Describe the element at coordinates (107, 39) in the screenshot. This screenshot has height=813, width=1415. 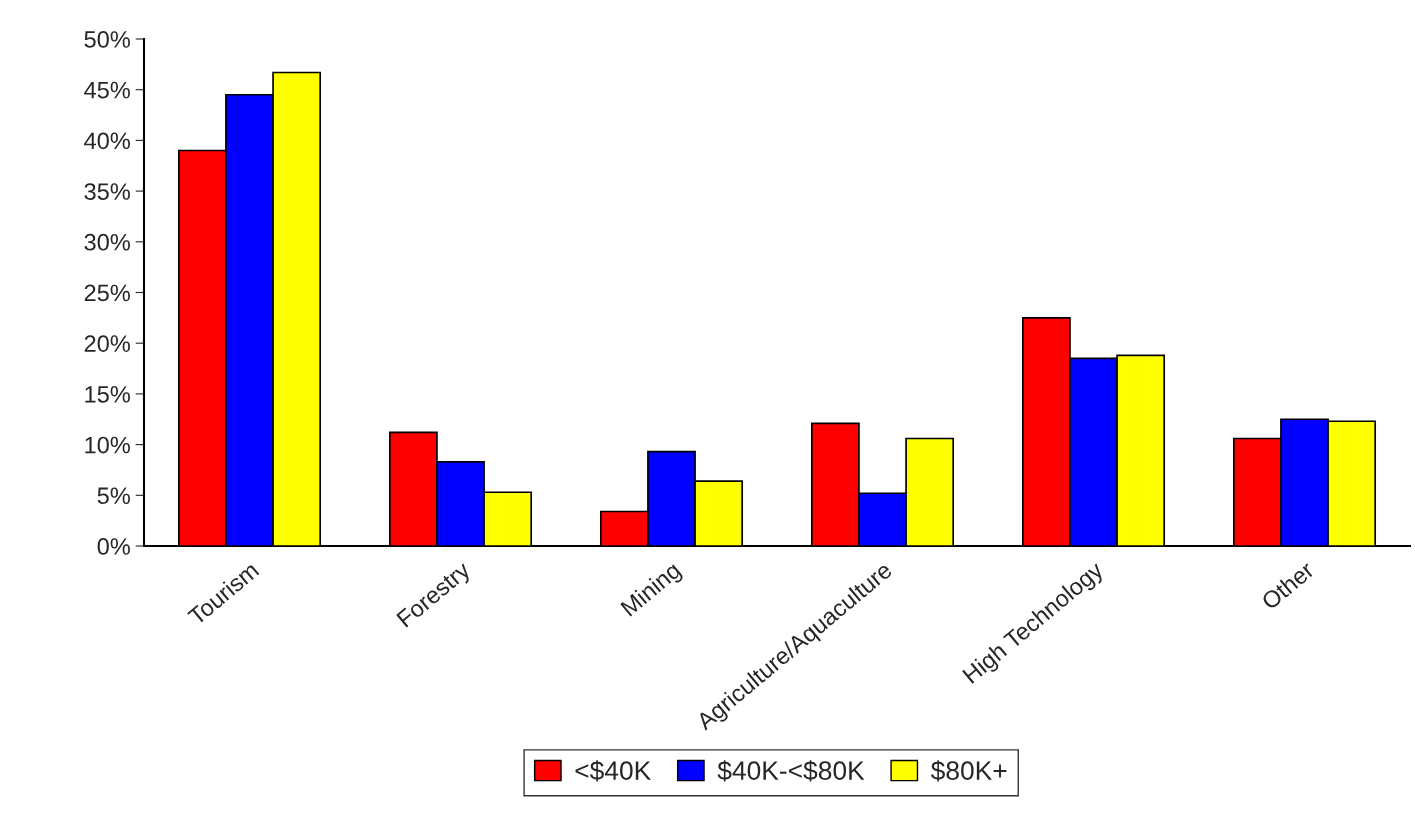
I see `y-tick-label: 50%` at that location.